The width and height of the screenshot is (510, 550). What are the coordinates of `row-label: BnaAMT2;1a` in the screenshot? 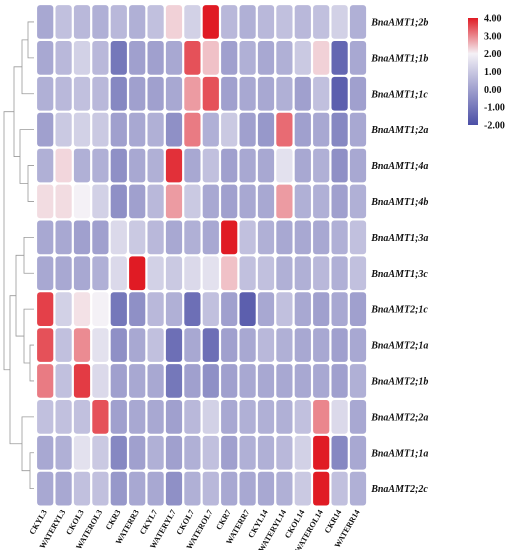 It's located at (399, 346).